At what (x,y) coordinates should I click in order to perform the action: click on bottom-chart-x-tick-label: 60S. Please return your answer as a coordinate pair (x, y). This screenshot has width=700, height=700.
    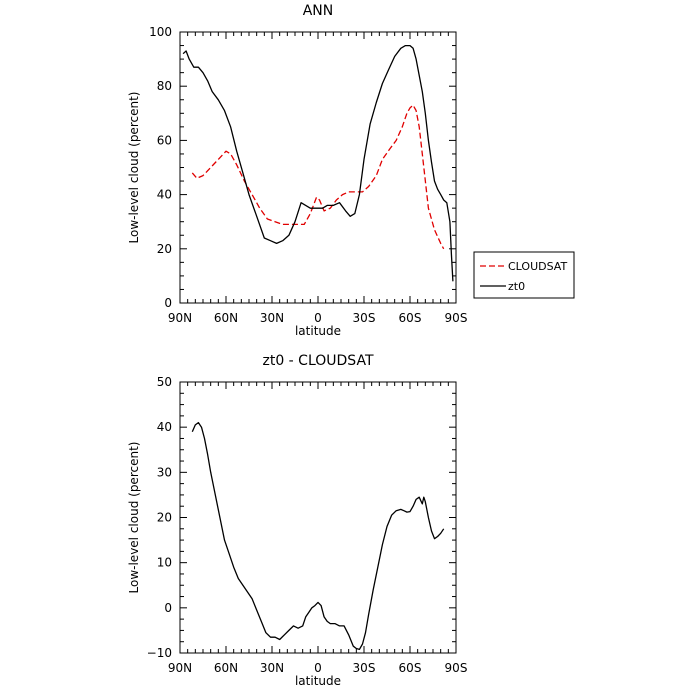
    Looking at the image, I should click on (410, 668).